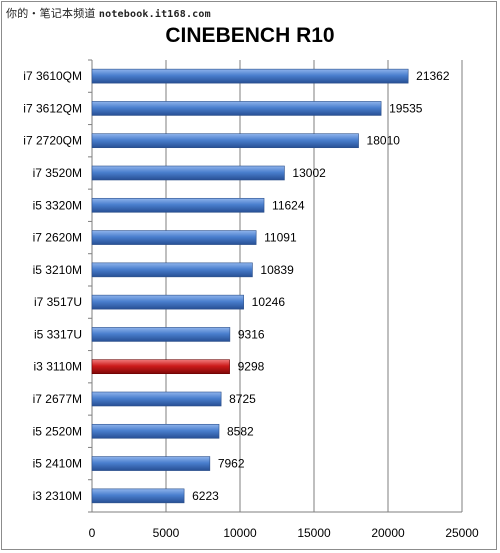 This screenshot has width=500, height=553. I want to click on x-tick-label: 0, so click(92, 533).